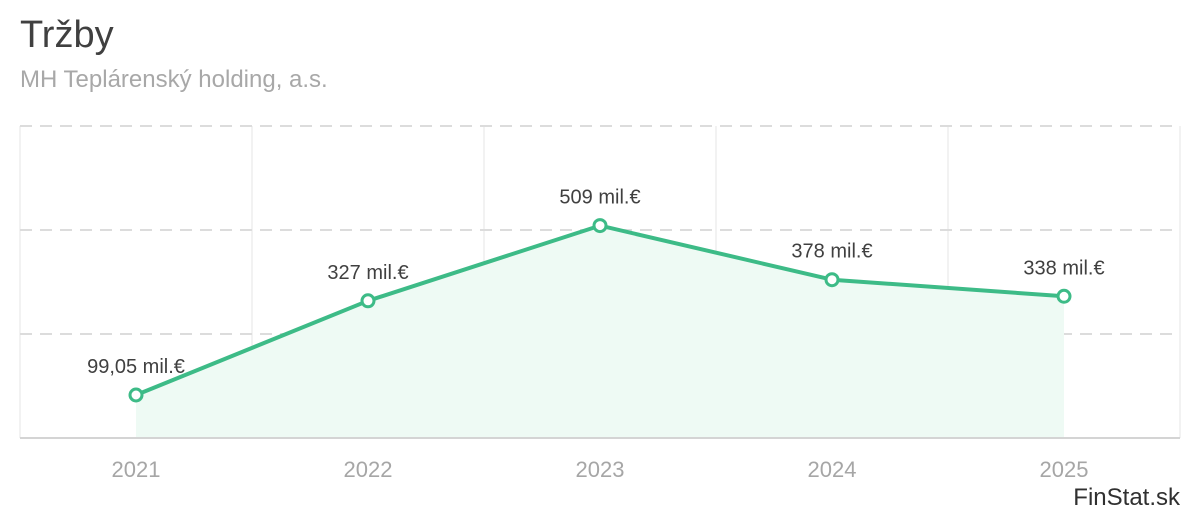 The image size is (1200, 520). What do you see at coordinates (831, 252) in the screenshot?
I see `data-label: 378 mil.€` at bounding box center [831, 252].